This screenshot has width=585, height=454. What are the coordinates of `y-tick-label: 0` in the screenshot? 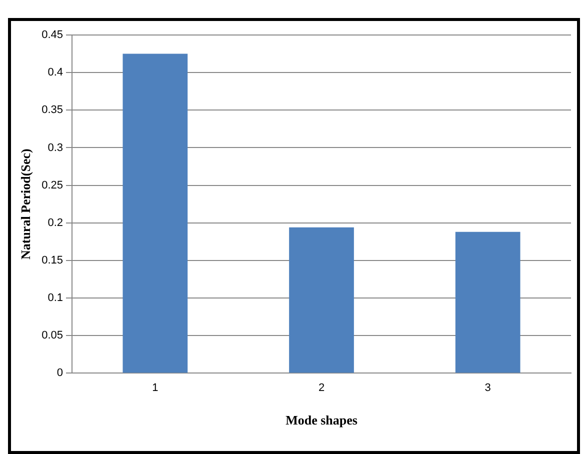 It's located at (60, 373).